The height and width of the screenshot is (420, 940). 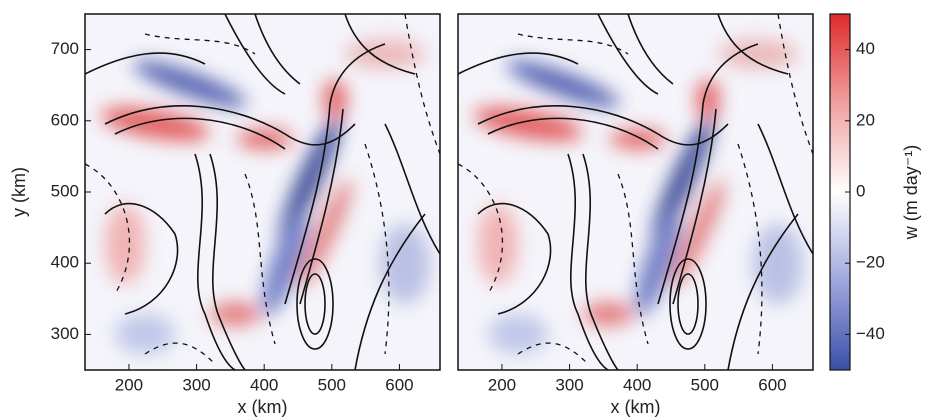 What do you see at coordinates (19, 192) in the screenshot?
I see `y-axis-label: y (km)` at bounding box center [19, 192].